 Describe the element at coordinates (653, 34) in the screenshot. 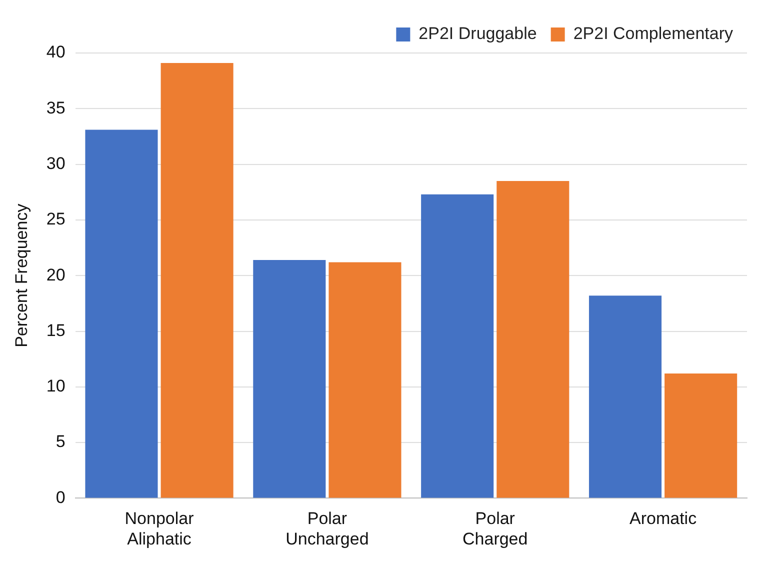

I see `legend-label: 2P2I Complementary` at that location.